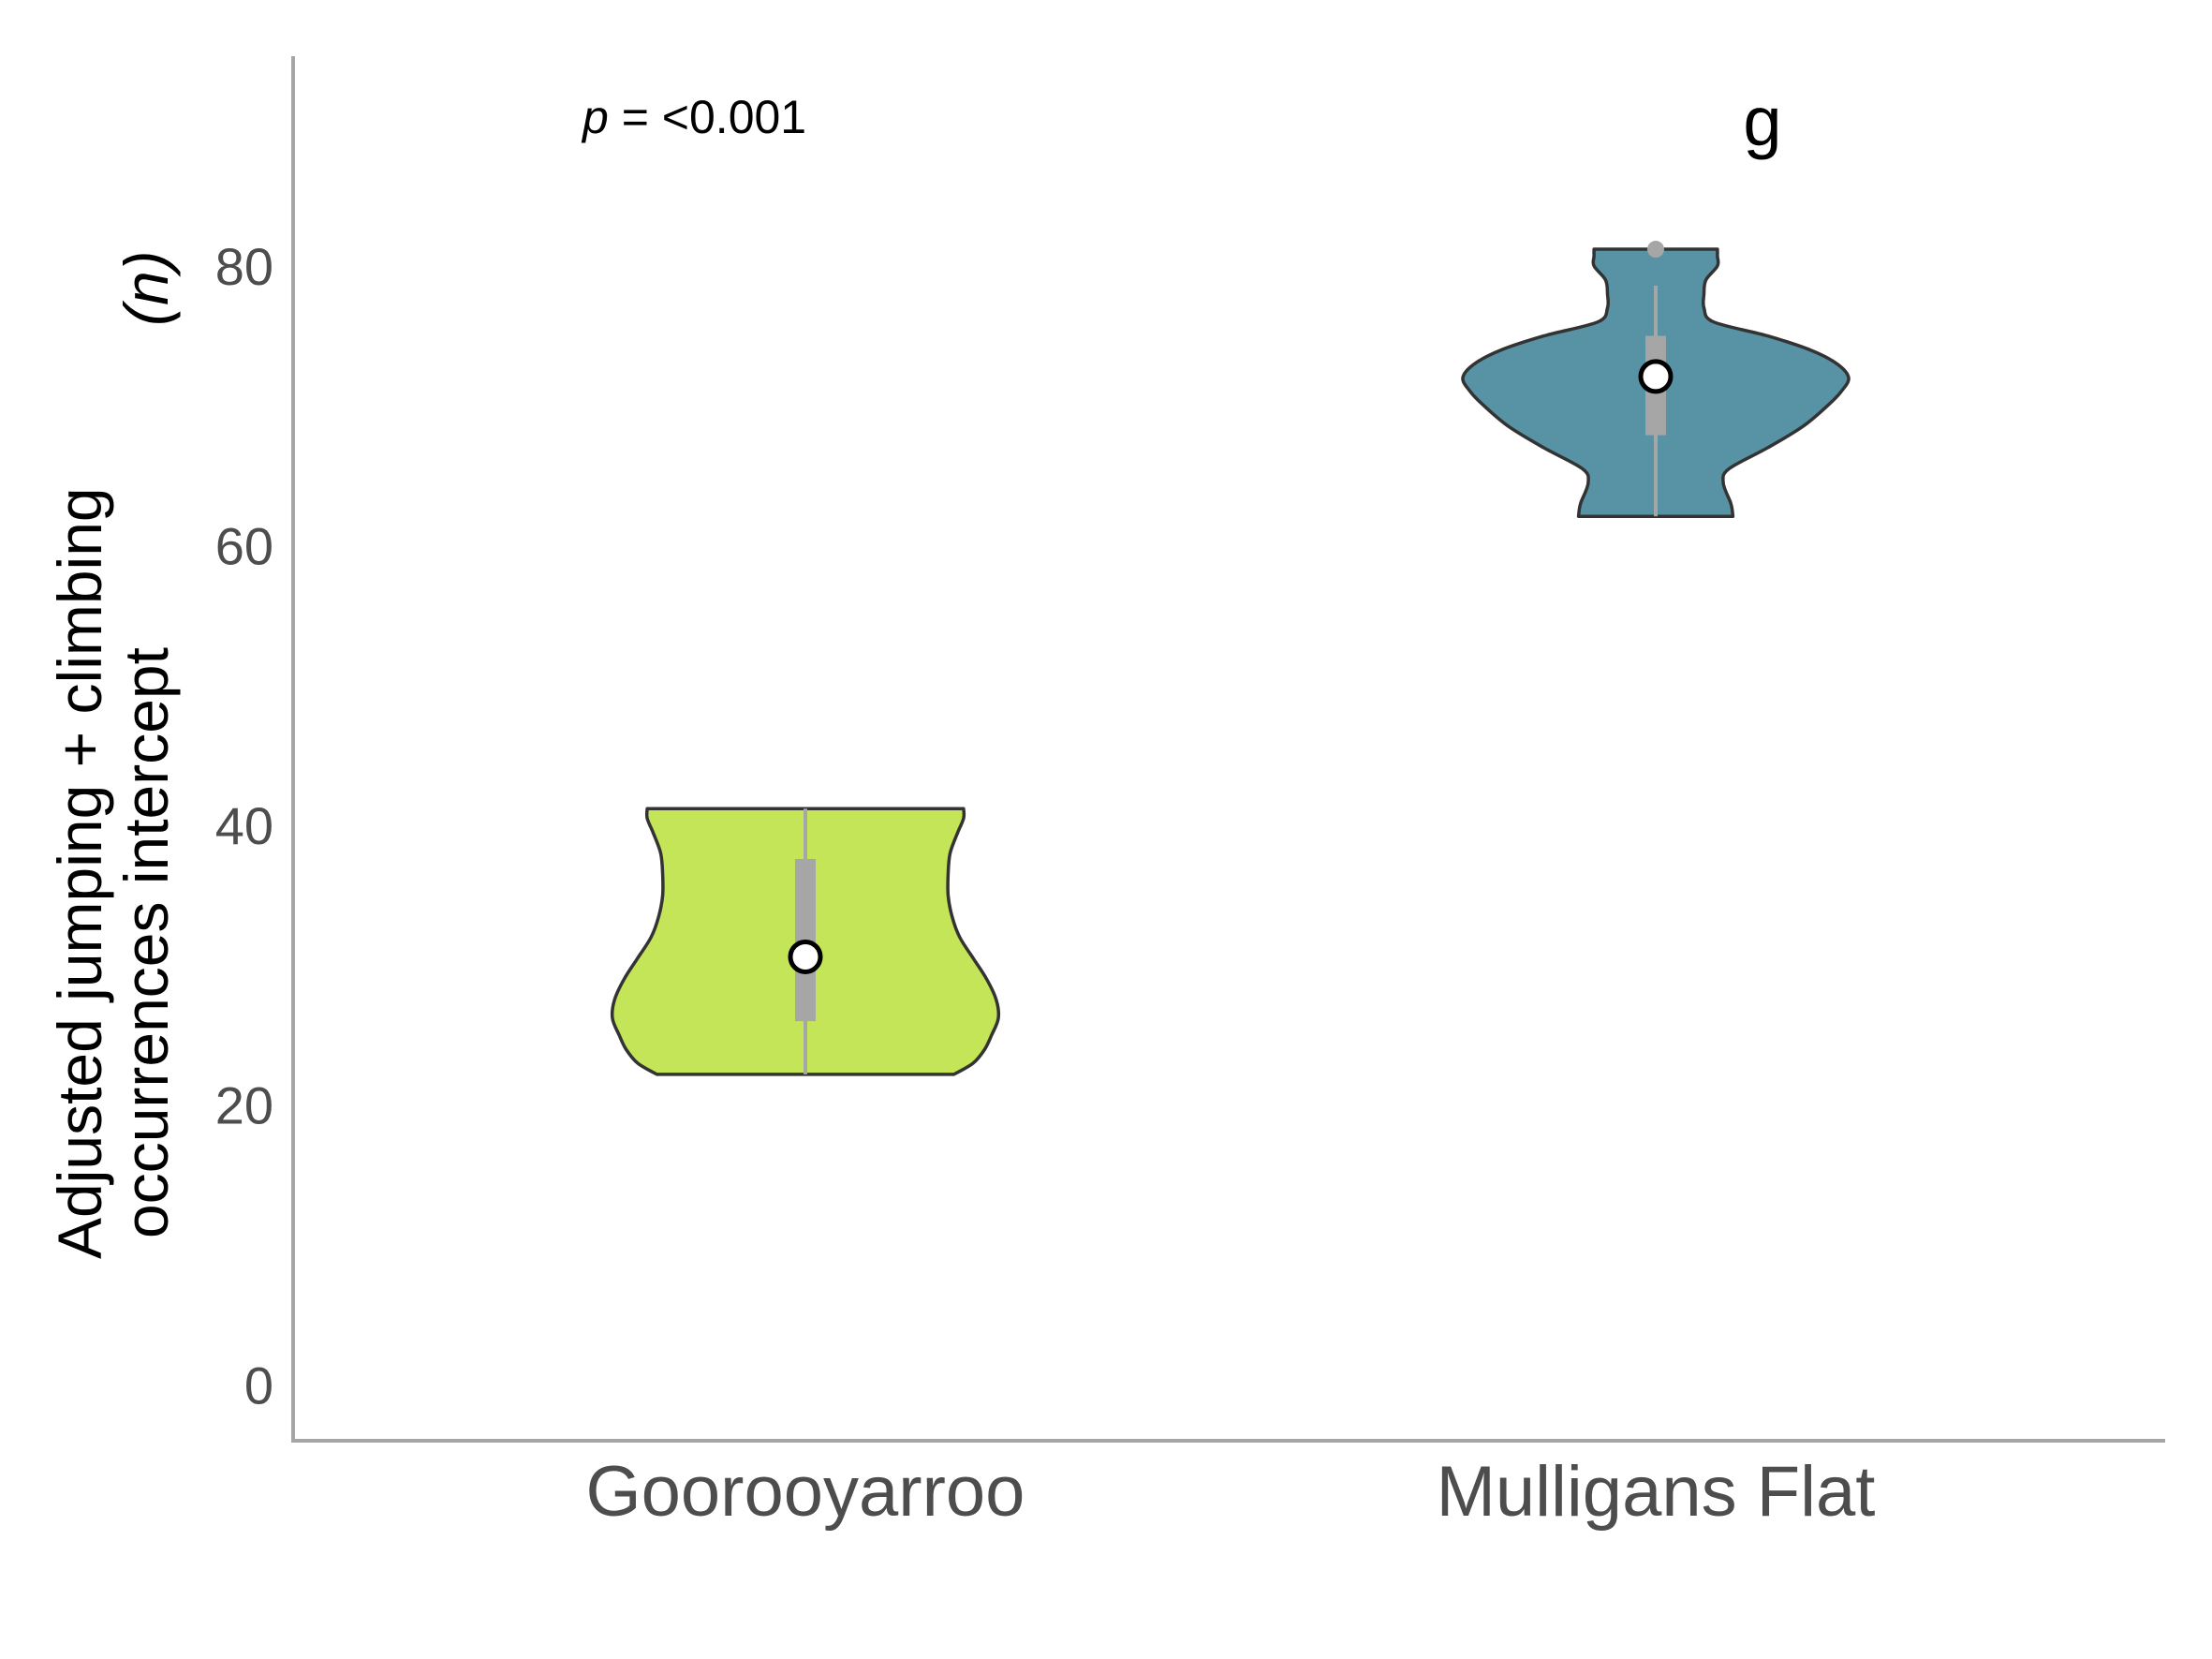 The width and height of the screenshot is (2212, 1659). I want to click on y-tick-label: 80, so click(244, 267).